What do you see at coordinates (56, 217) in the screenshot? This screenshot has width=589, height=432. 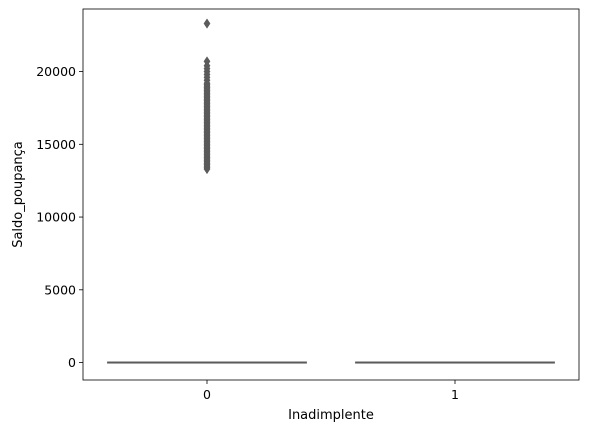 I see `y-tick-label: 10000` at bounding box center [56, 217].